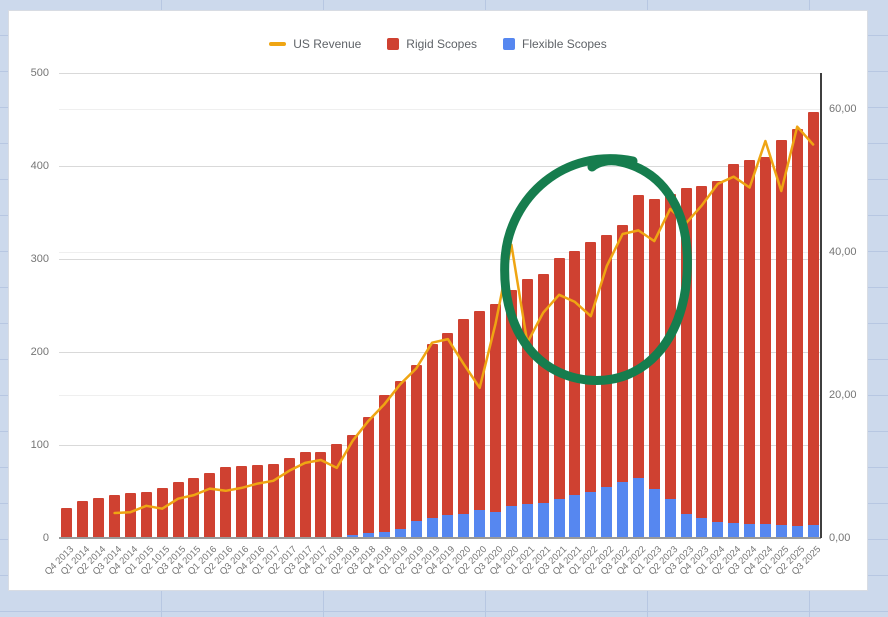  I want to click on bar-Q1 2024, so click(718, 359).